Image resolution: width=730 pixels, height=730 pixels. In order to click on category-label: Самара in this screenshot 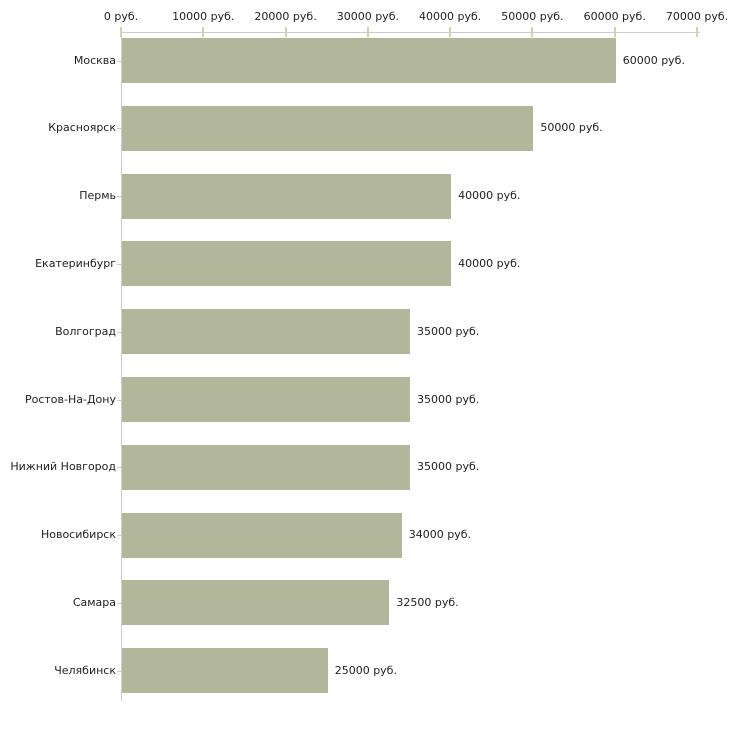, I will do `click(94, 602)`.